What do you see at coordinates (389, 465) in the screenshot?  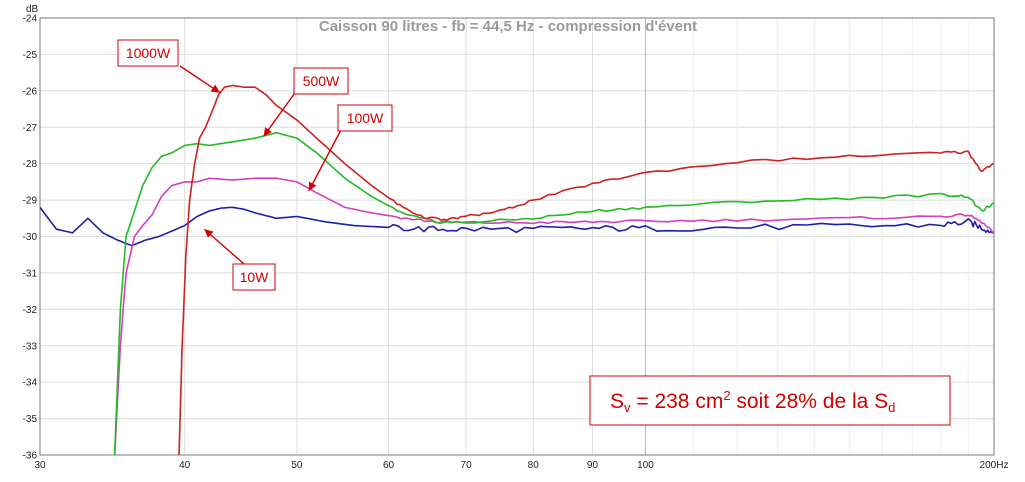 I see `x-tick-label: 60` at bounding box center [389, 465].